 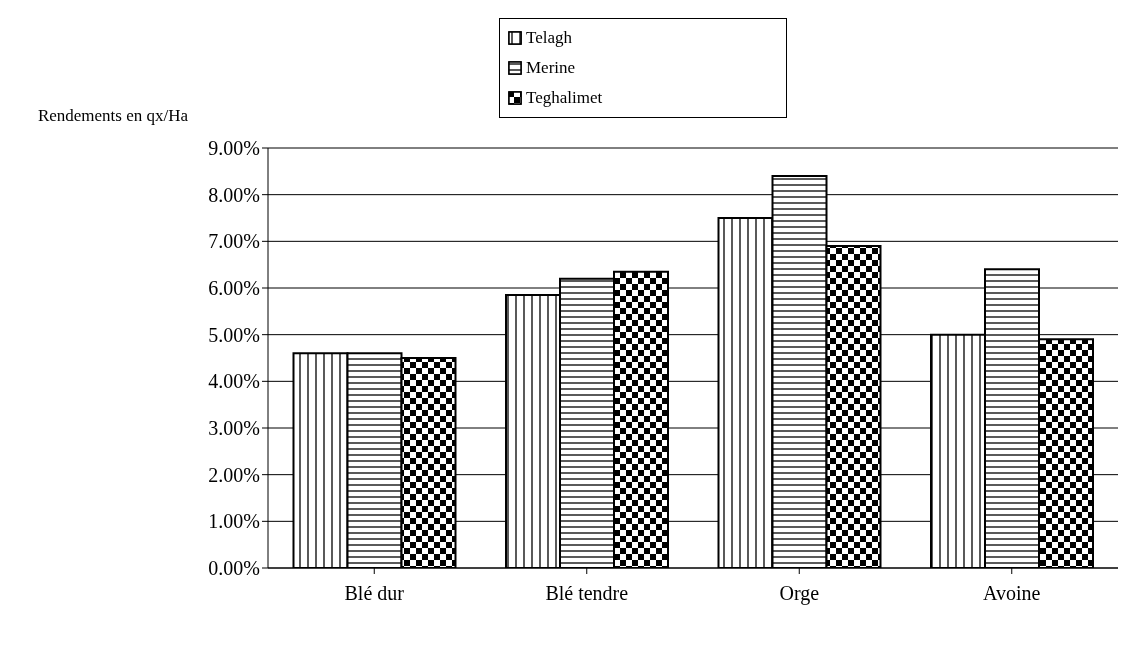 What do you see at coordinates (113, 116) in the screenshot?
I see `y-axis-title: Rendements en qx/Ha` at bounding box center [113, 116].